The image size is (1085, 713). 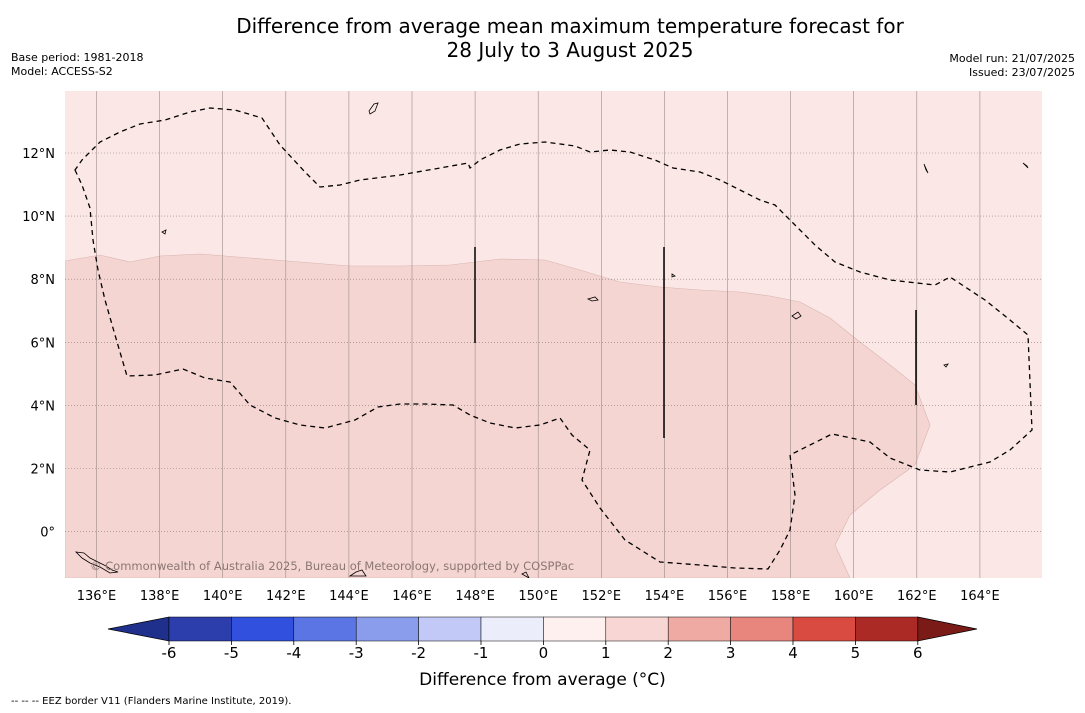 What do you see at coordinates (917, 596) in the screenshot?
I see `longitude-tick-label: 162°E` at bounding box center [917, 596].